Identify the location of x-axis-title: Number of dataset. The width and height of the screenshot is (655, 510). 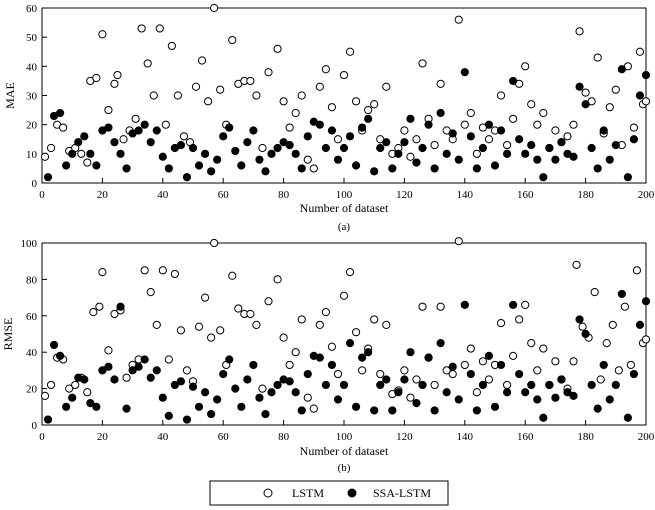
(344, 208).